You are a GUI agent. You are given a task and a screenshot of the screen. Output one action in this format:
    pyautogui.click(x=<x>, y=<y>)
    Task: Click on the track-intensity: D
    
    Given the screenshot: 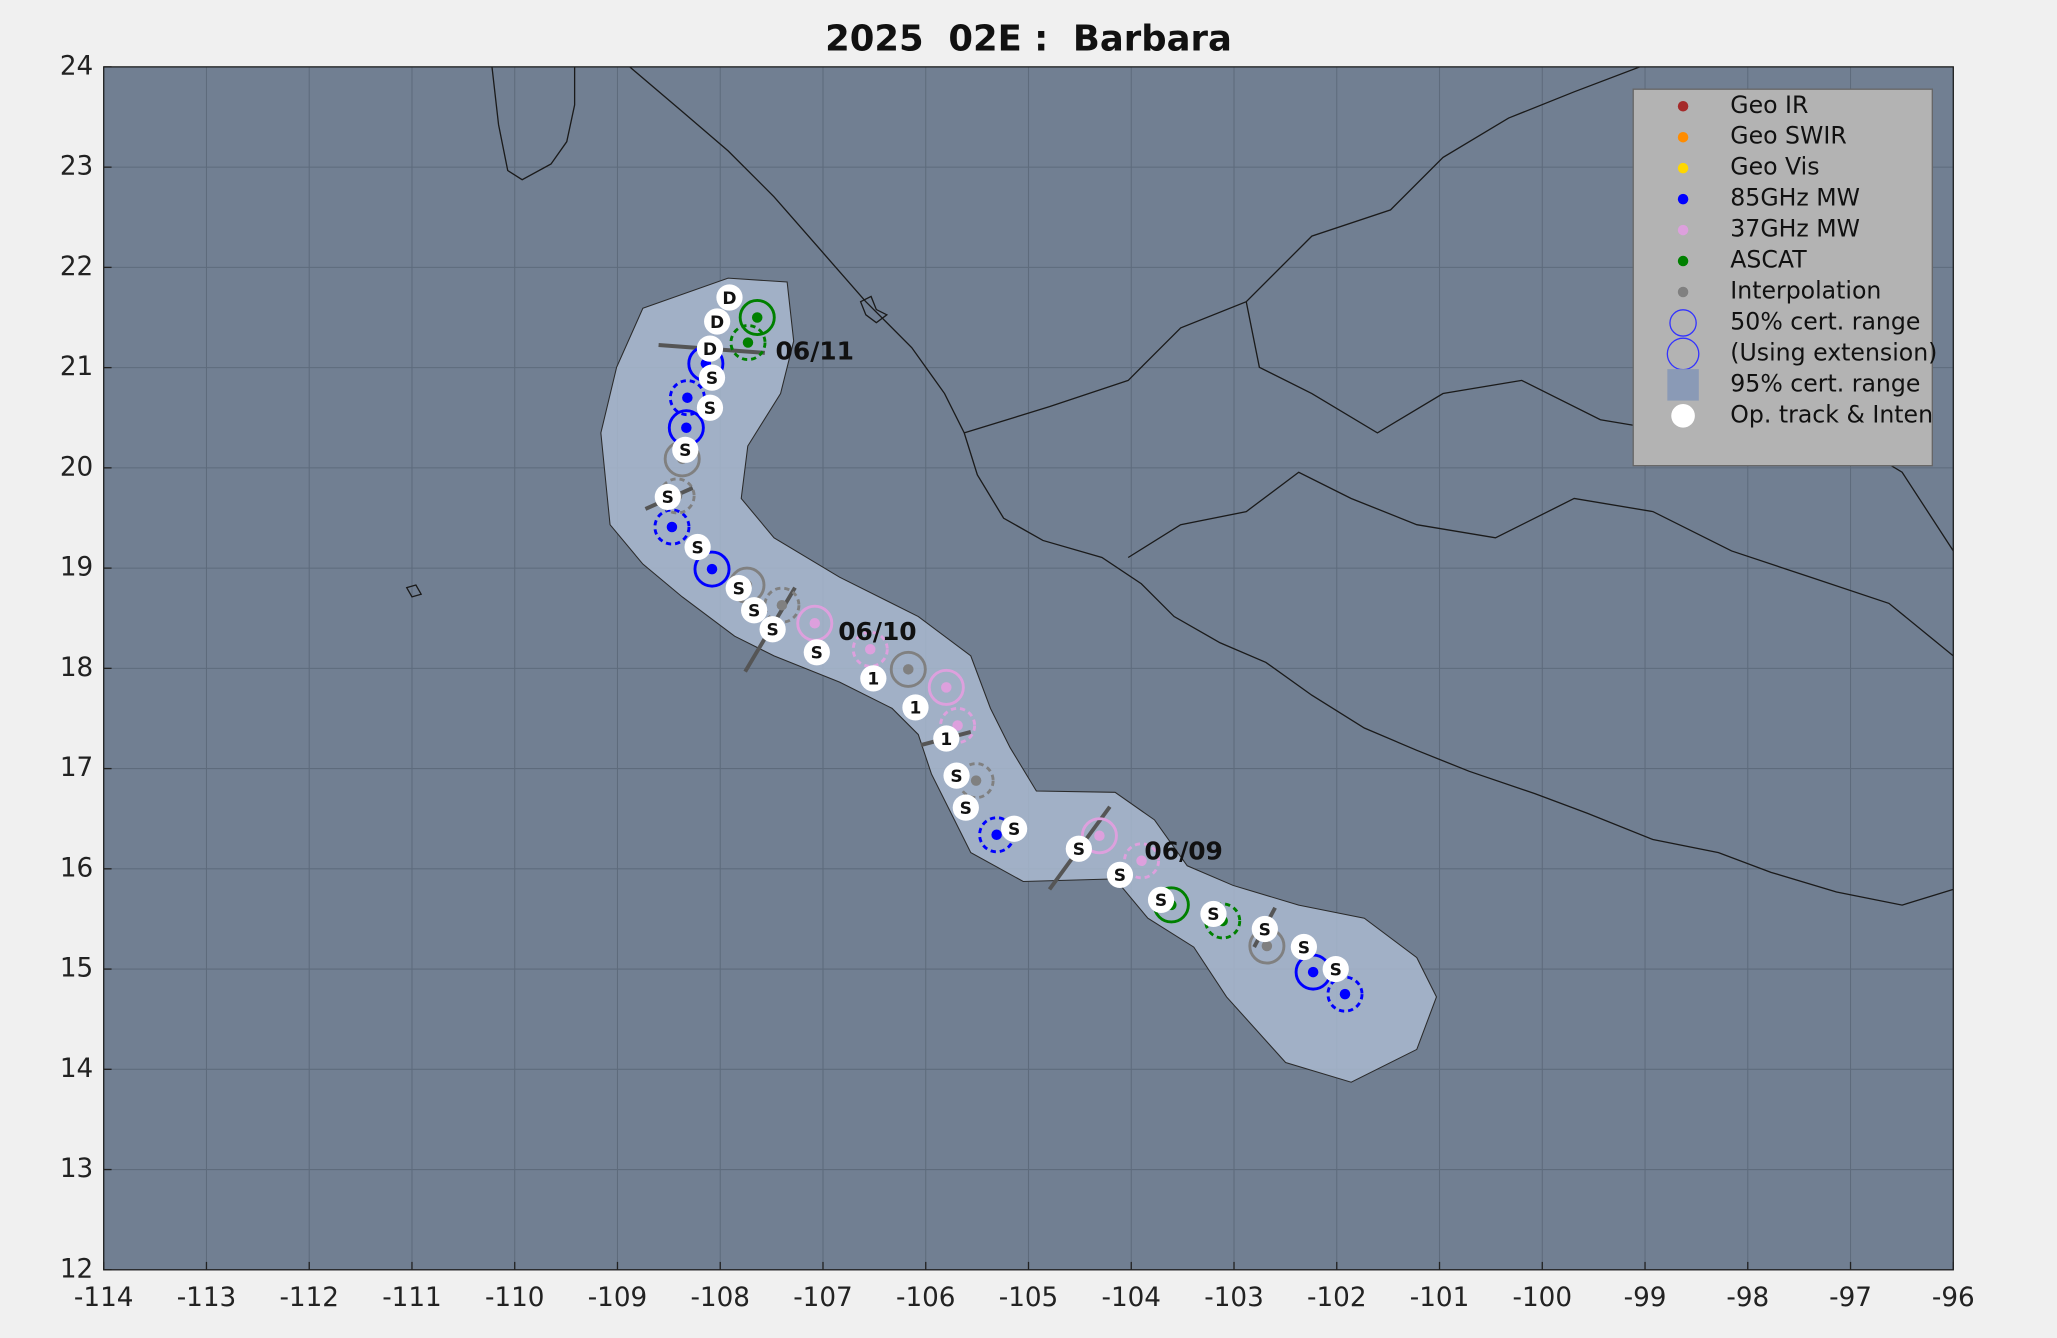 What is the action you would take?
    pyautogui.click(x=710, y=350)
    